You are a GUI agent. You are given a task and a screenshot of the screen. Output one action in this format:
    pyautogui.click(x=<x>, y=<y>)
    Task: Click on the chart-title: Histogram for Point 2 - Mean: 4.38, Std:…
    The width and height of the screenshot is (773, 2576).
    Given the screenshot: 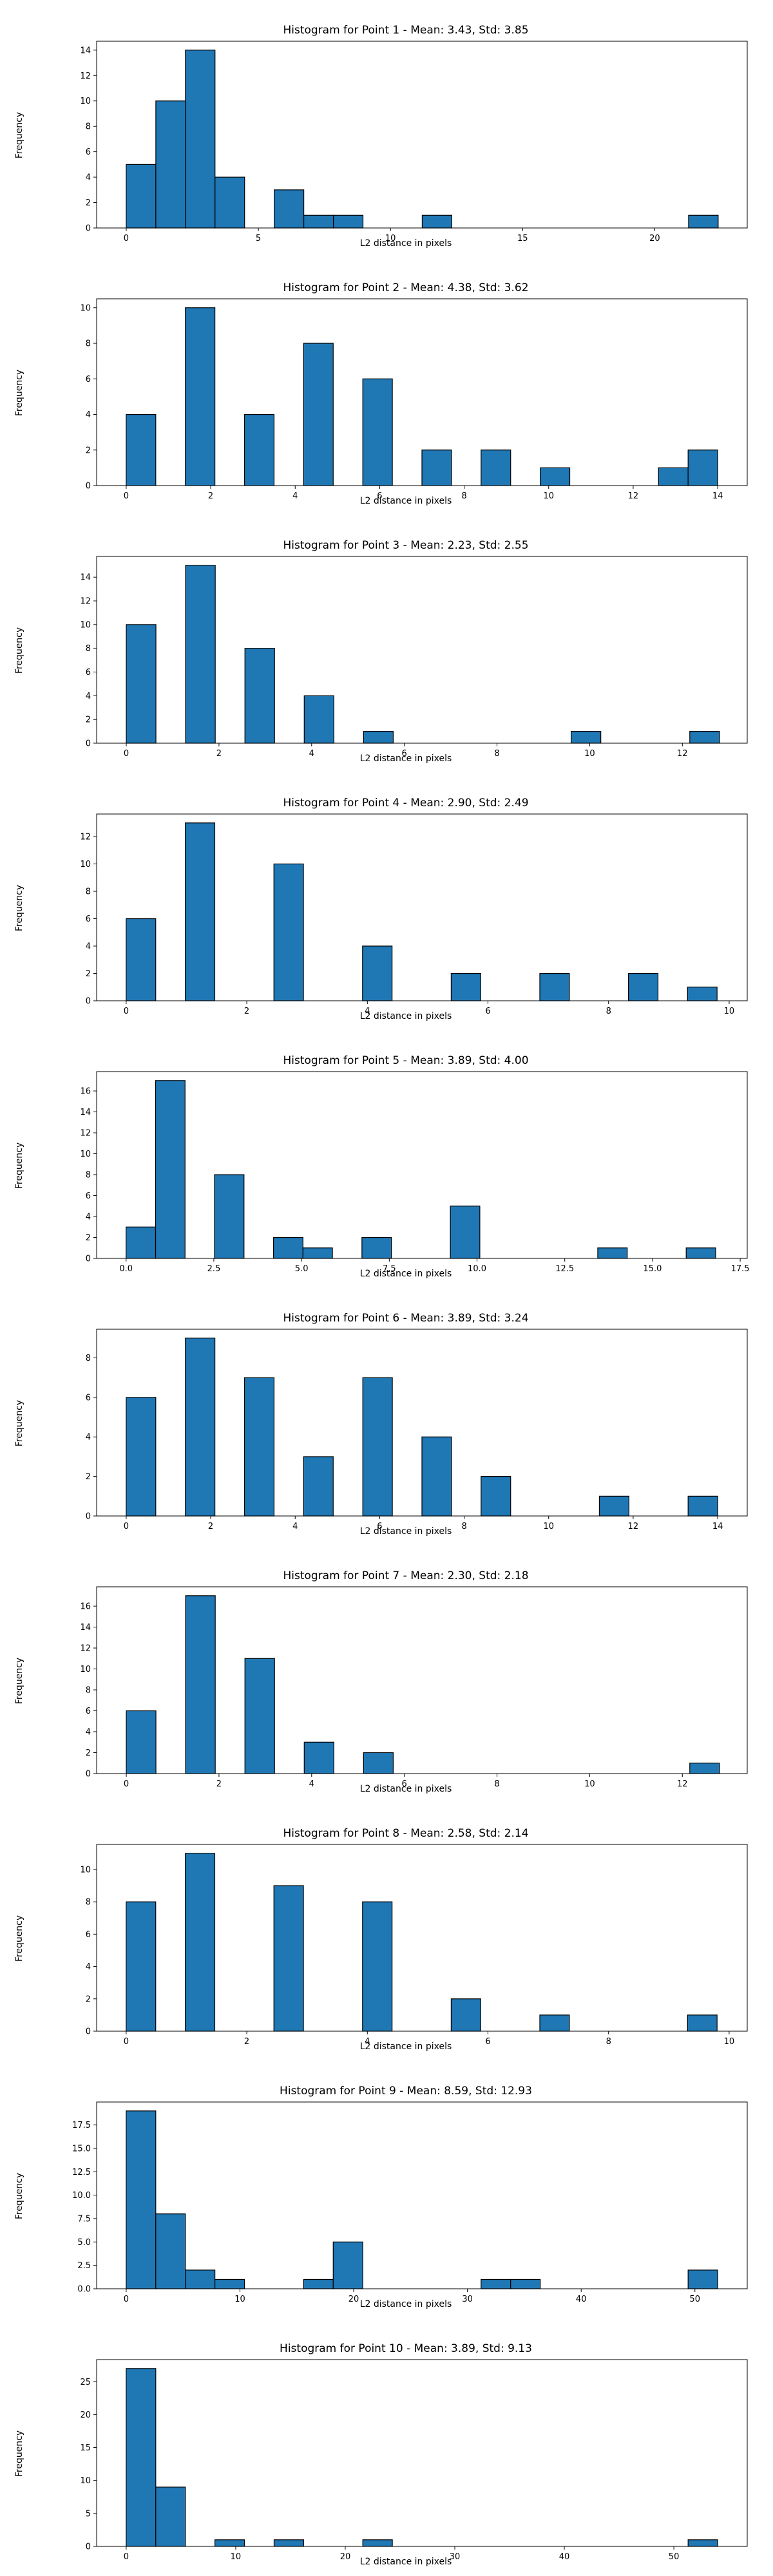 What is the action you would take?
    pyautogui.click(x=406, y=287)
    